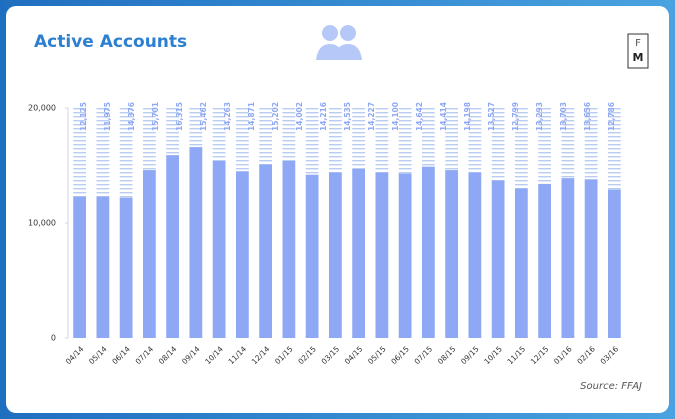 The image size is (675, 419). What do you see at coordinates (42, 108) in the screenshot?
I see `y-tick-label: 20,000` at bounding box center [42, 108].